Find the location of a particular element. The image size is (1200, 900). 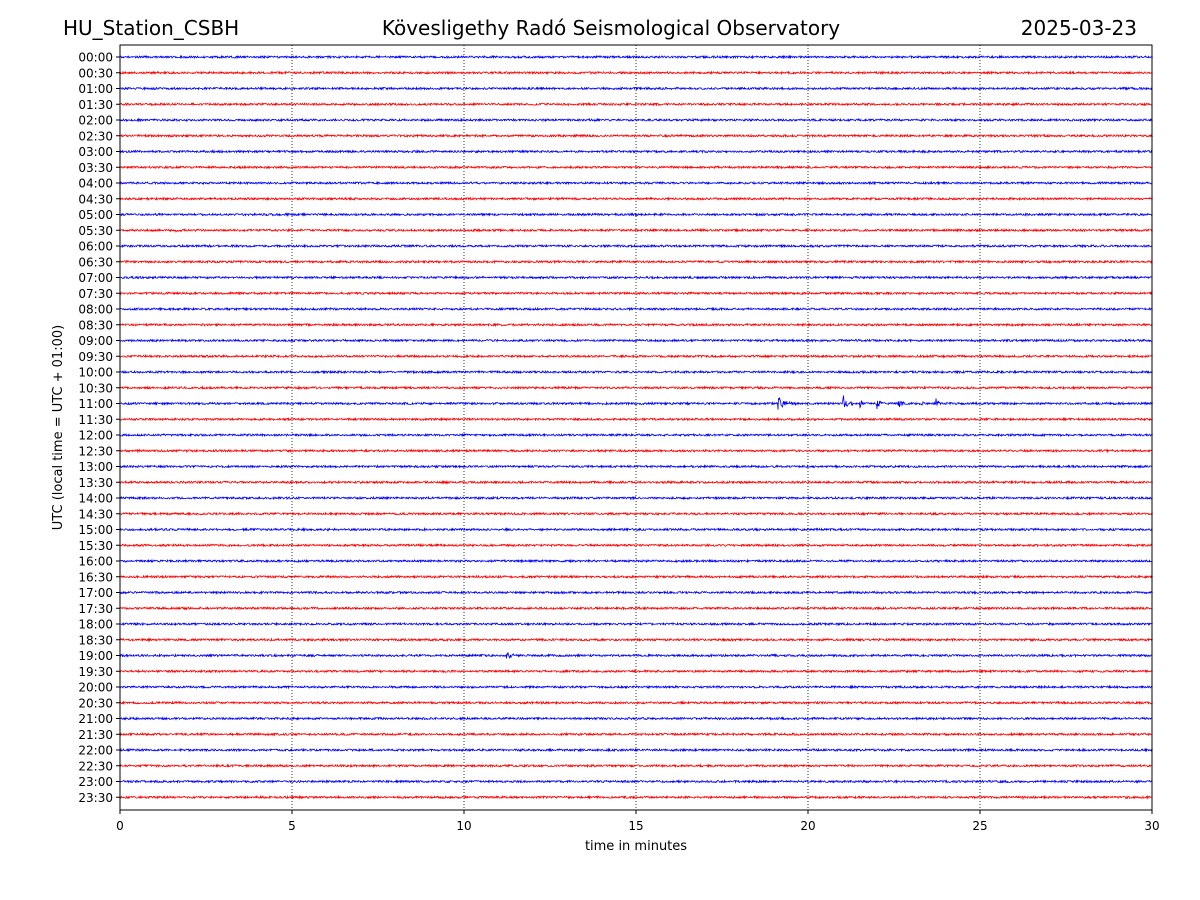

y-tick-label: 21:00 is located at coordinates (95, 719).